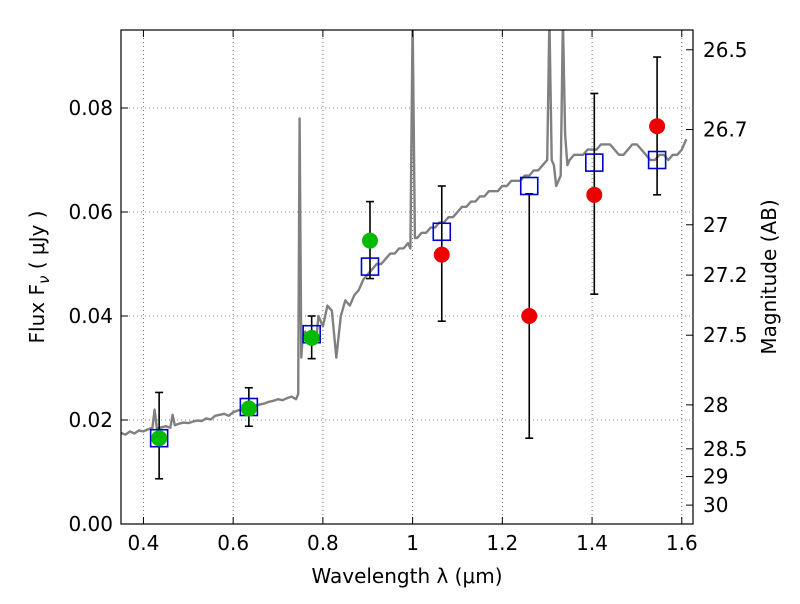  Describe the element at coordinates (233, 543) in the screenshot. I see `x-tick-label: 0.6` at that location.